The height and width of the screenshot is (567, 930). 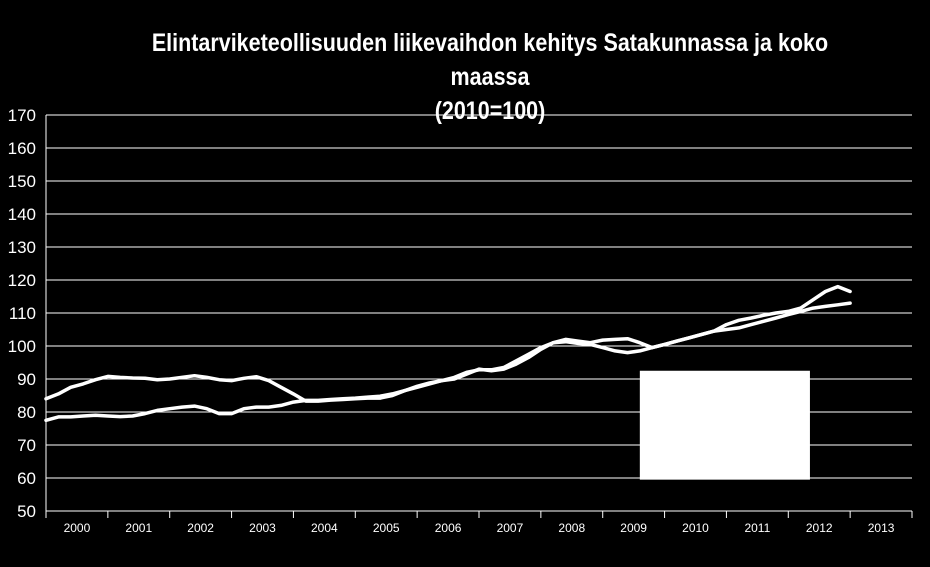 What do you see at coordinates (22, 280) in the screenshot?
I see `y-tick-label: 120` at bounding box center [22, 280].